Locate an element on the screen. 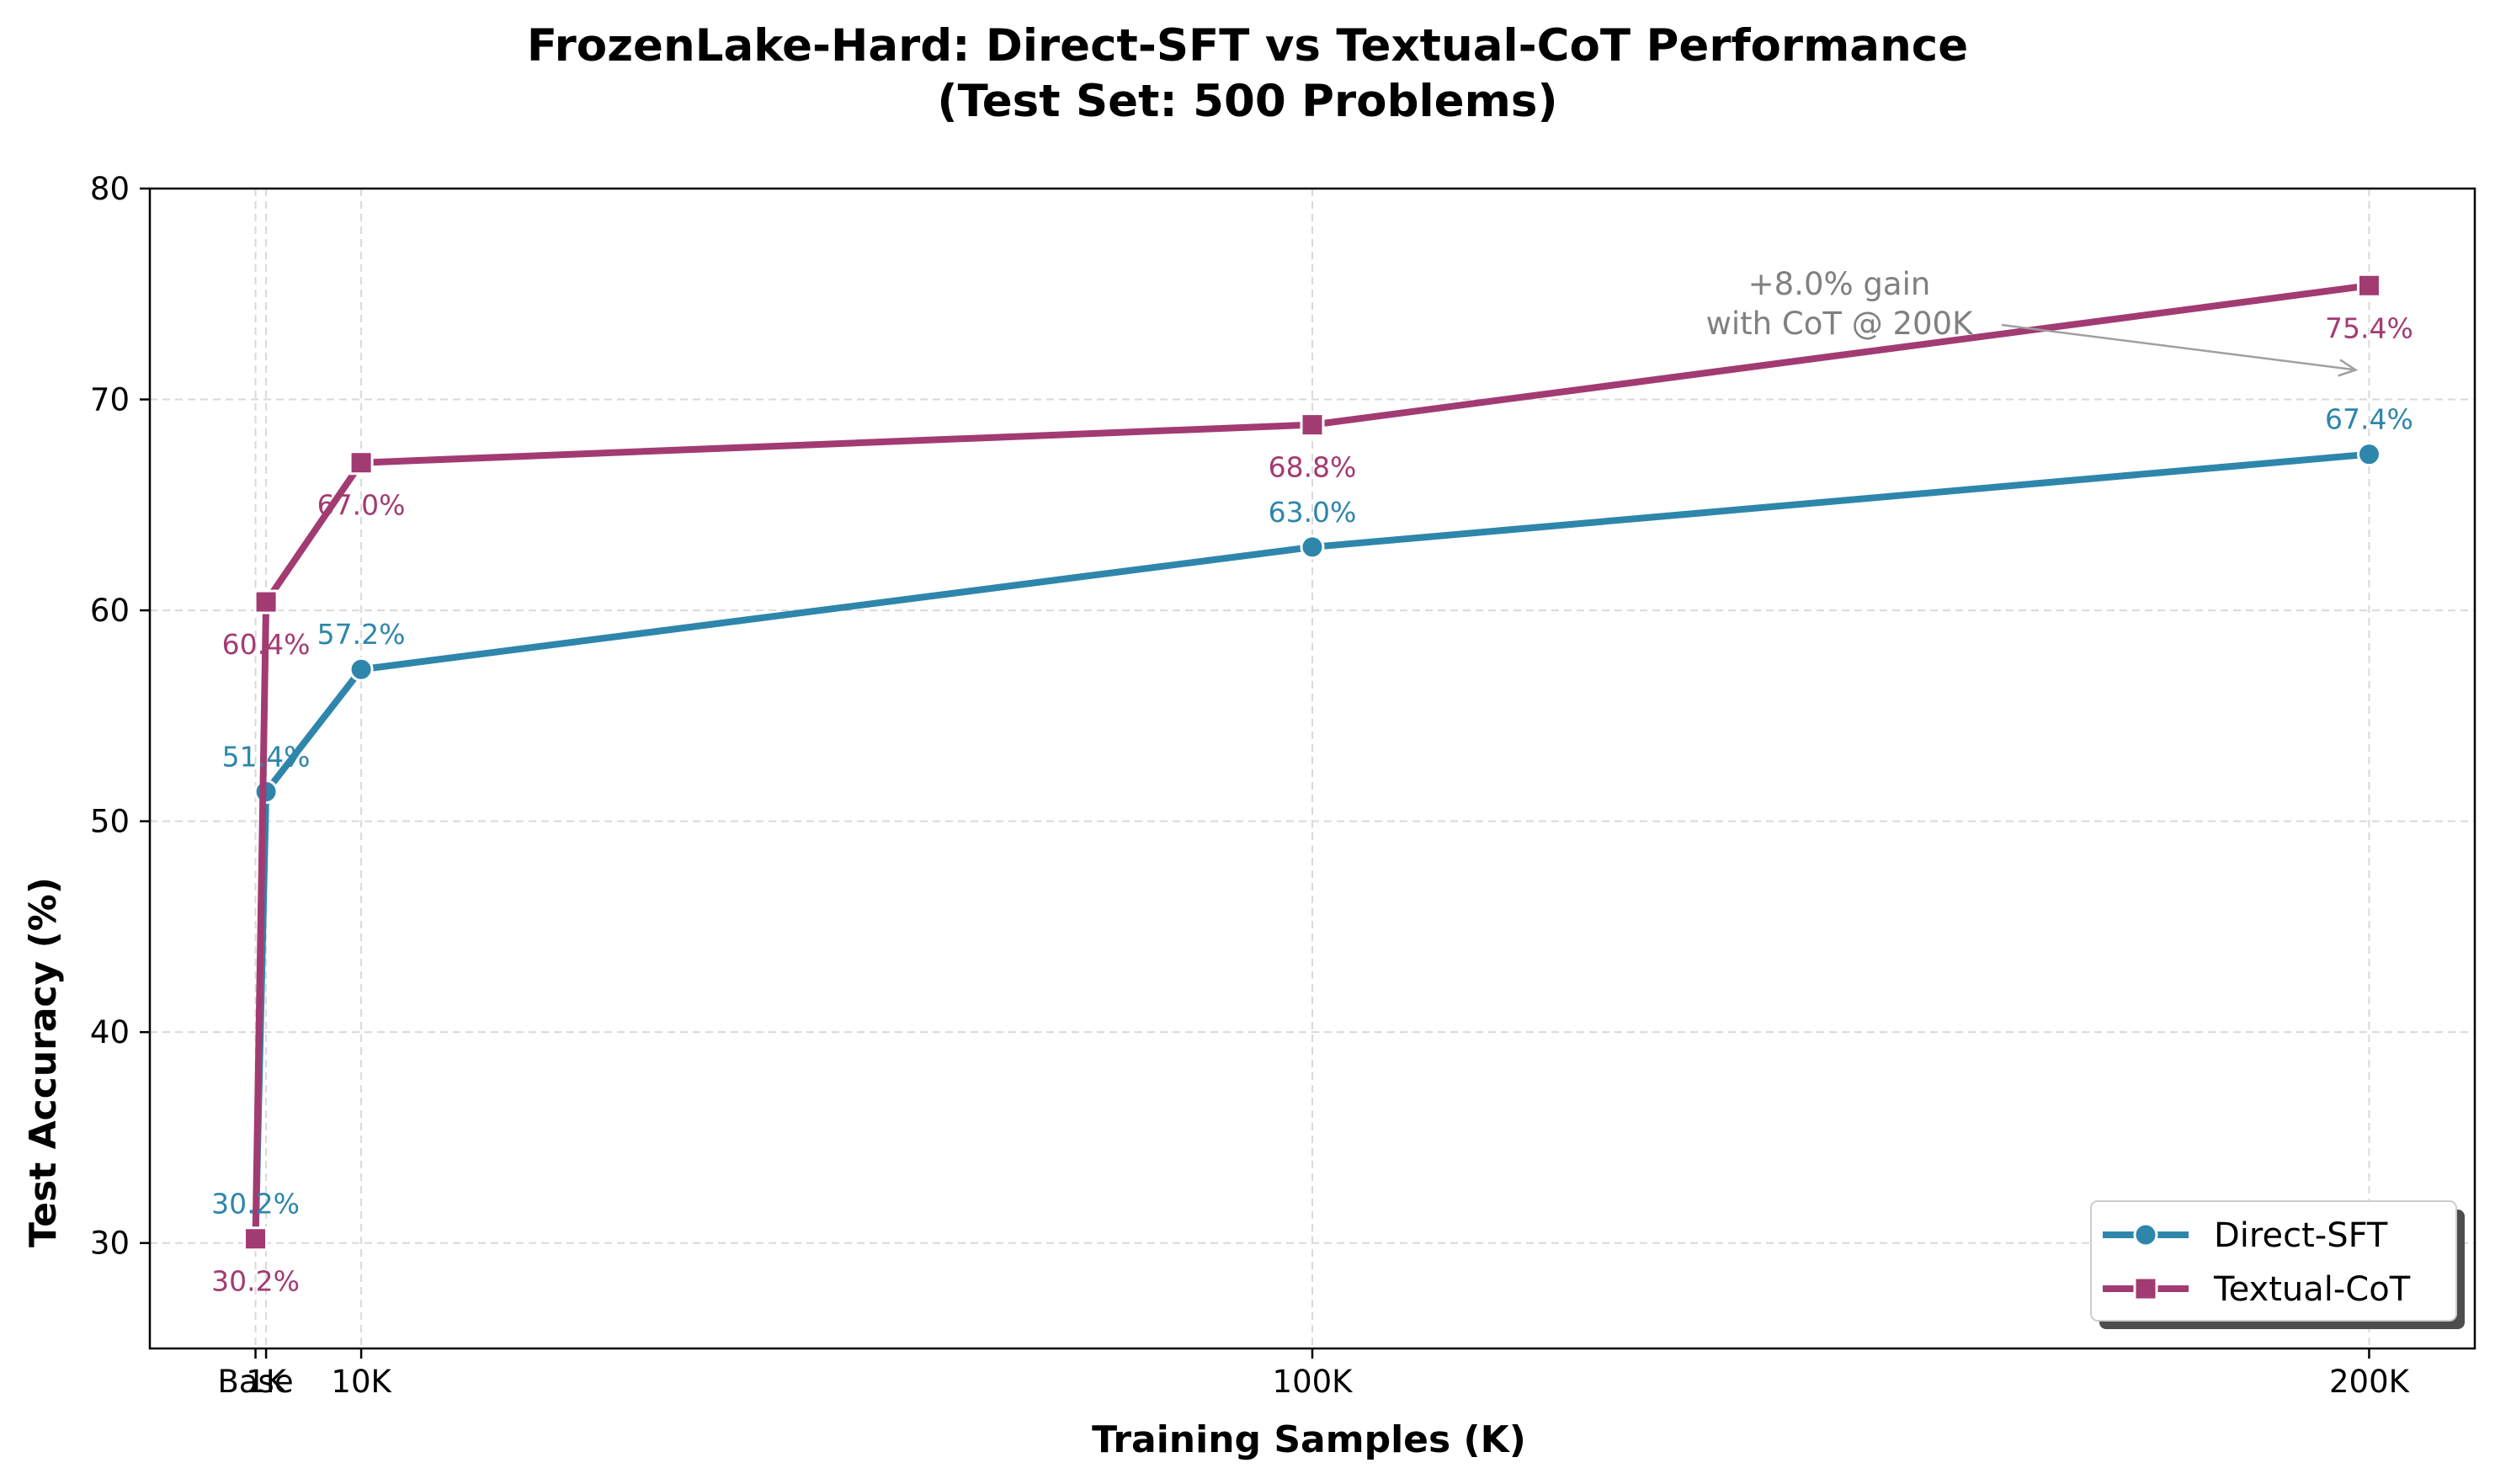 This screenshot has height=1484, width=2495. annotation-line-1: +8.0% gain is located at coordinates (1839, 284).